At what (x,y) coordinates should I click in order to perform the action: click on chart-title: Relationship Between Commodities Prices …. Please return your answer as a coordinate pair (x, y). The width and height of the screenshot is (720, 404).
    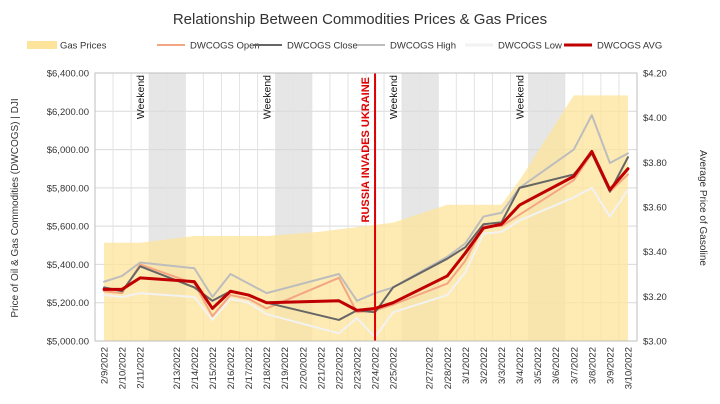
    Looking at the image, I should click on (360, 19).